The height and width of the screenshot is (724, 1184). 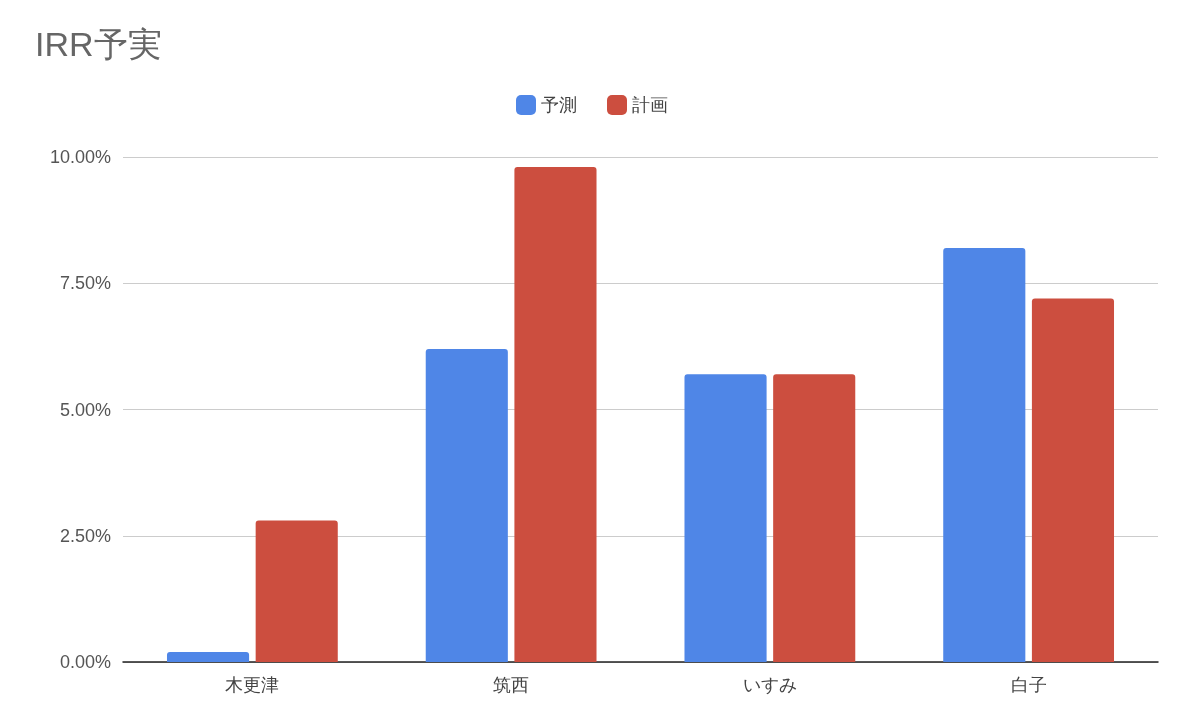 I want to click on x-tick-label: 木更津, so click(x=252, y=685).